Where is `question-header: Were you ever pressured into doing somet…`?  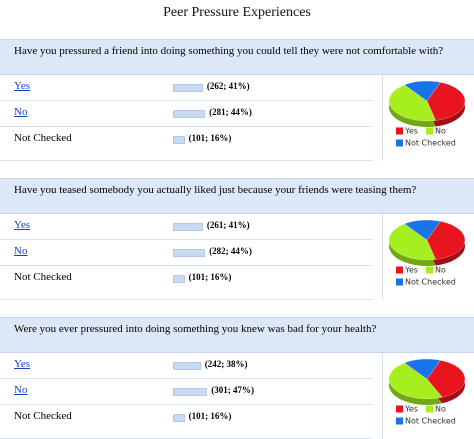
question-header: Were you ever pressured into doing somet… is located at coordinates (237, 335).